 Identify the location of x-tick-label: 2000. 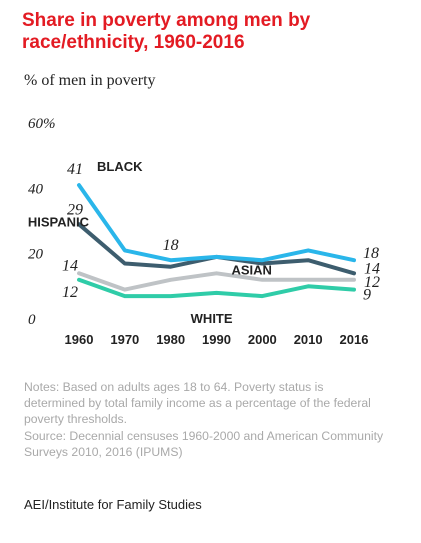
(262, 339).